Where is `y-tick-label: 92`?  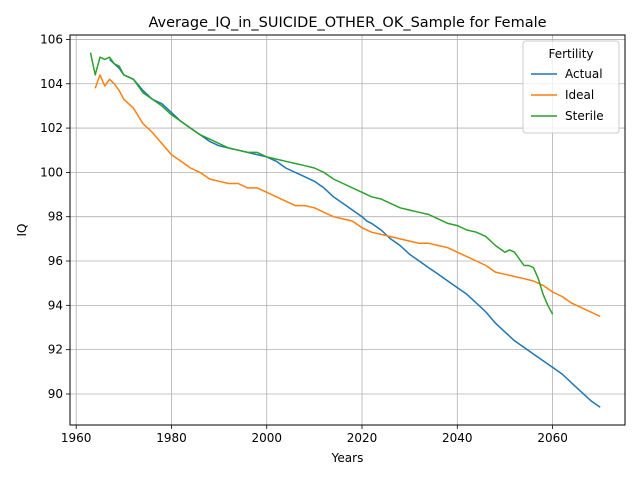
y-tick-label: 92 is located at coordinates (55, 350).